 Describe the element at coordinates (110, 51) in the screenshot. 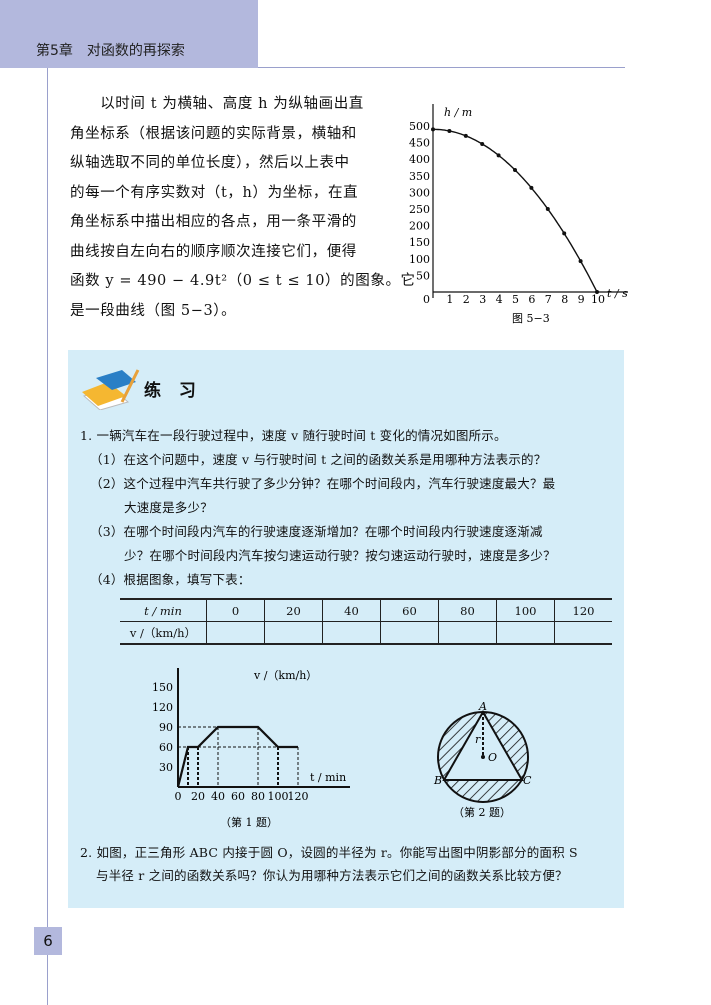

I see `chapter-title: 第5章 对函数的再探索` at that location.